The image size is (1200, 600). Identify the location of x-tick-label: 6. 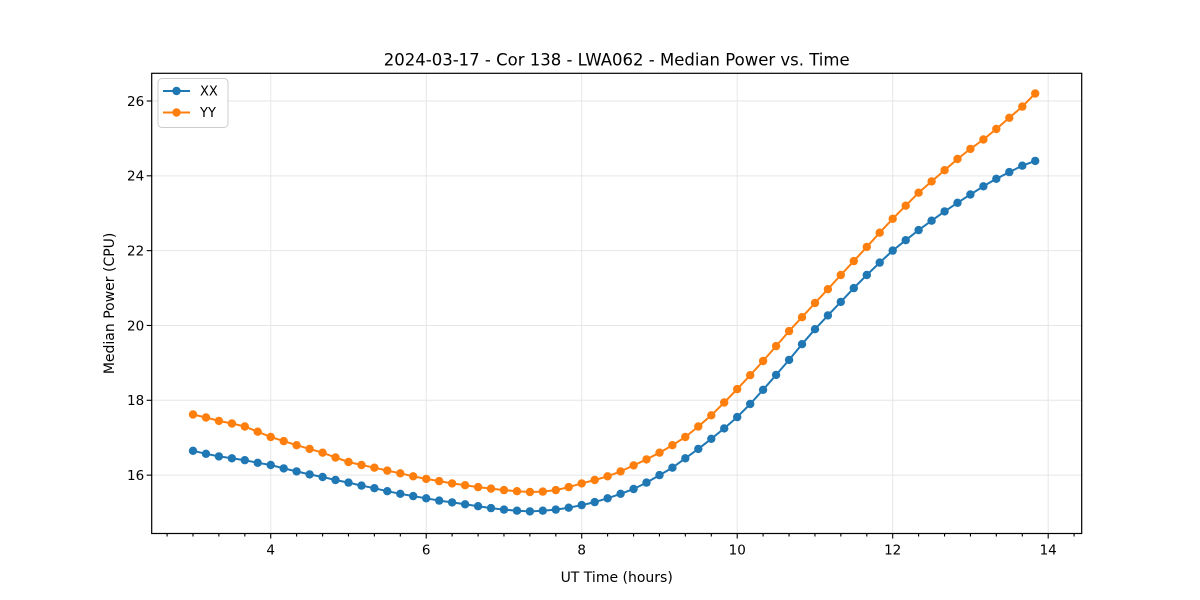
(426, 551).